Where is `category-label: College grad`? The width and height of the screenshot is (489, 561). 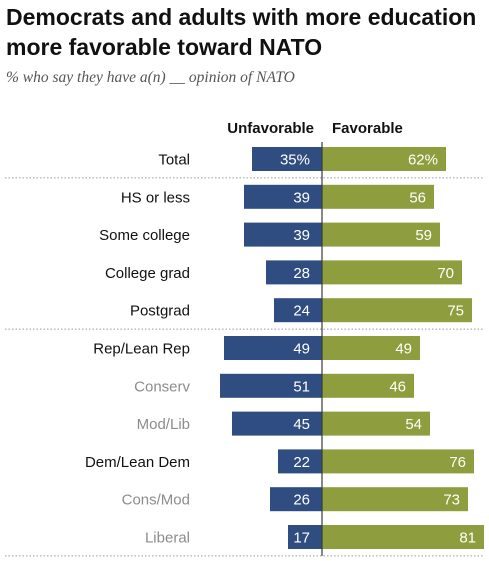
category-label: College grad is located at coordinates (147, 273).